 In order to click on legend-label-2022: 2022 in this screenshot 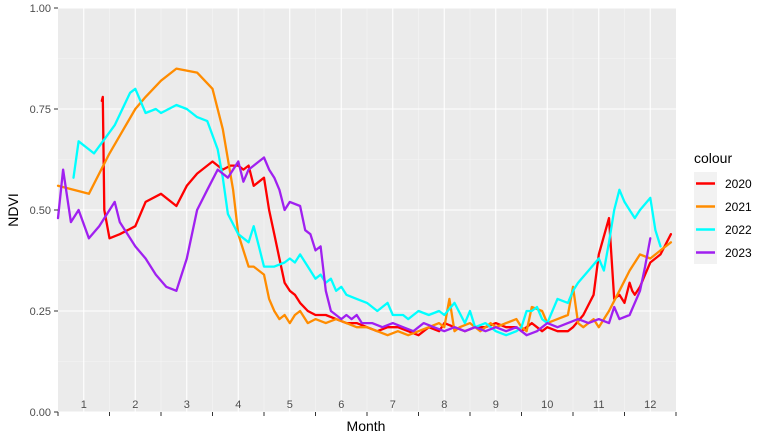, I will do `click(738, 230)`.